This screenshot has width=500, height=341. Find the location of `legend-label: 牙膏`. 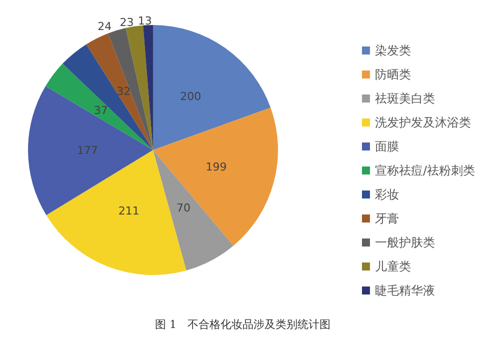

legend-label: 牙膏 is located at coordinates (386, 219).